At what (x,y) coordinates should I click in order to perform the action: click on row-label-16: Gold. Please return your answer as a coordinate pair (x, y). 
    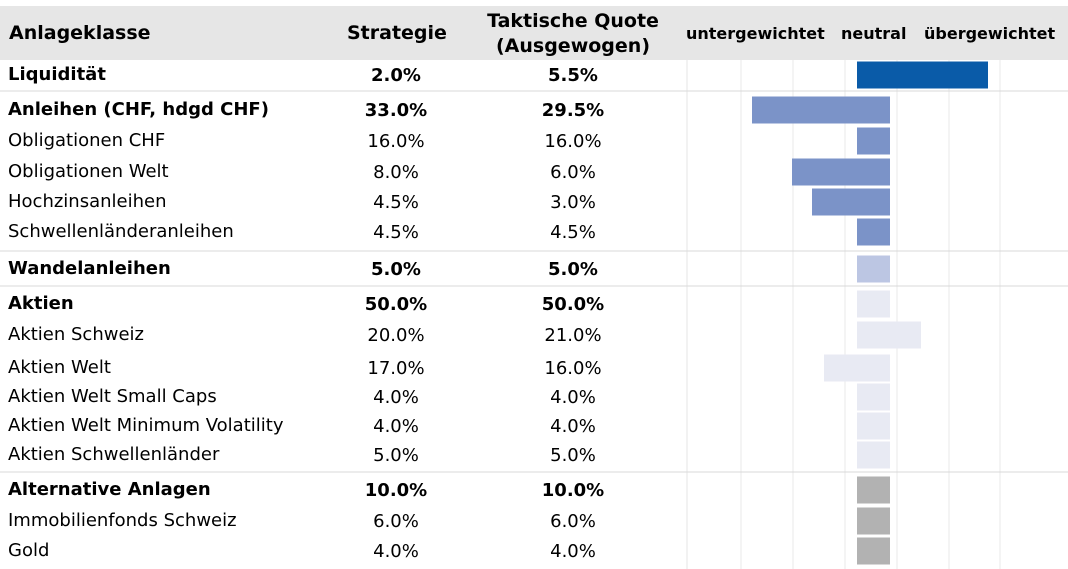
    Looking at the image, I should click on (29, 550).